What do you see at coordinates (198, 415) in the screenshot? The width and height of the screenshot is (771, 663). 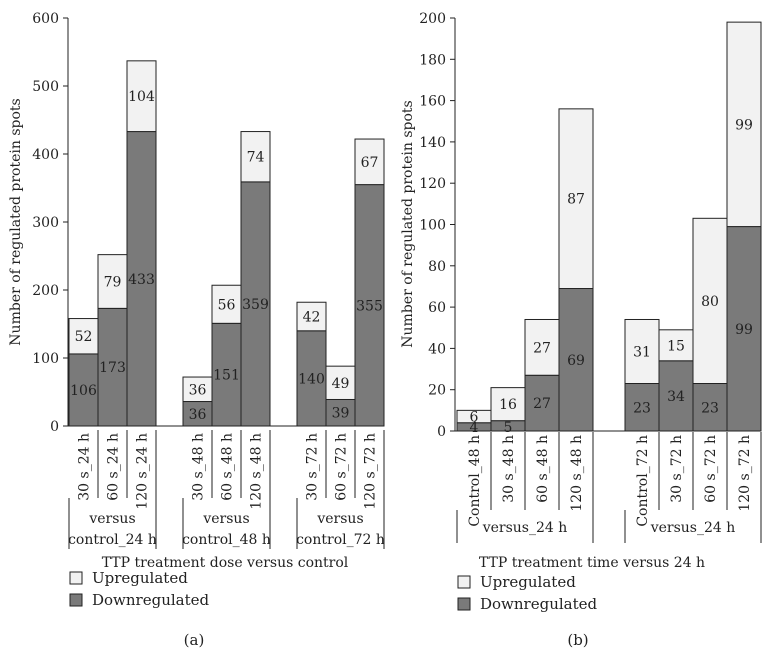 I see `data-label-downregulated: 36` at bounding box center [198, 415].